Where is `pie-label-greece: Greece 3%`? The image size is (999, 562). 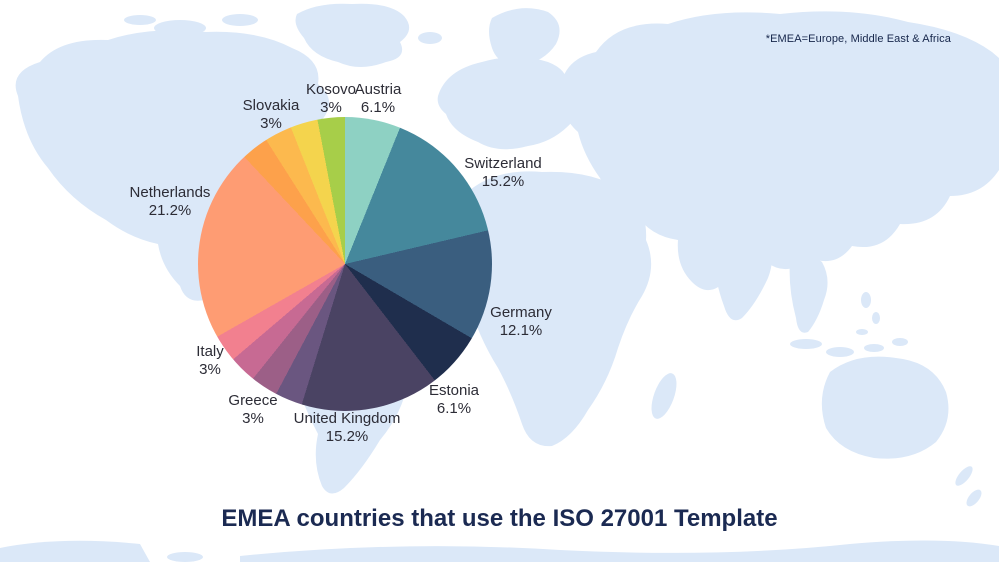
pie-label-greece: Greece 3% is located at coordinates (252, 410).